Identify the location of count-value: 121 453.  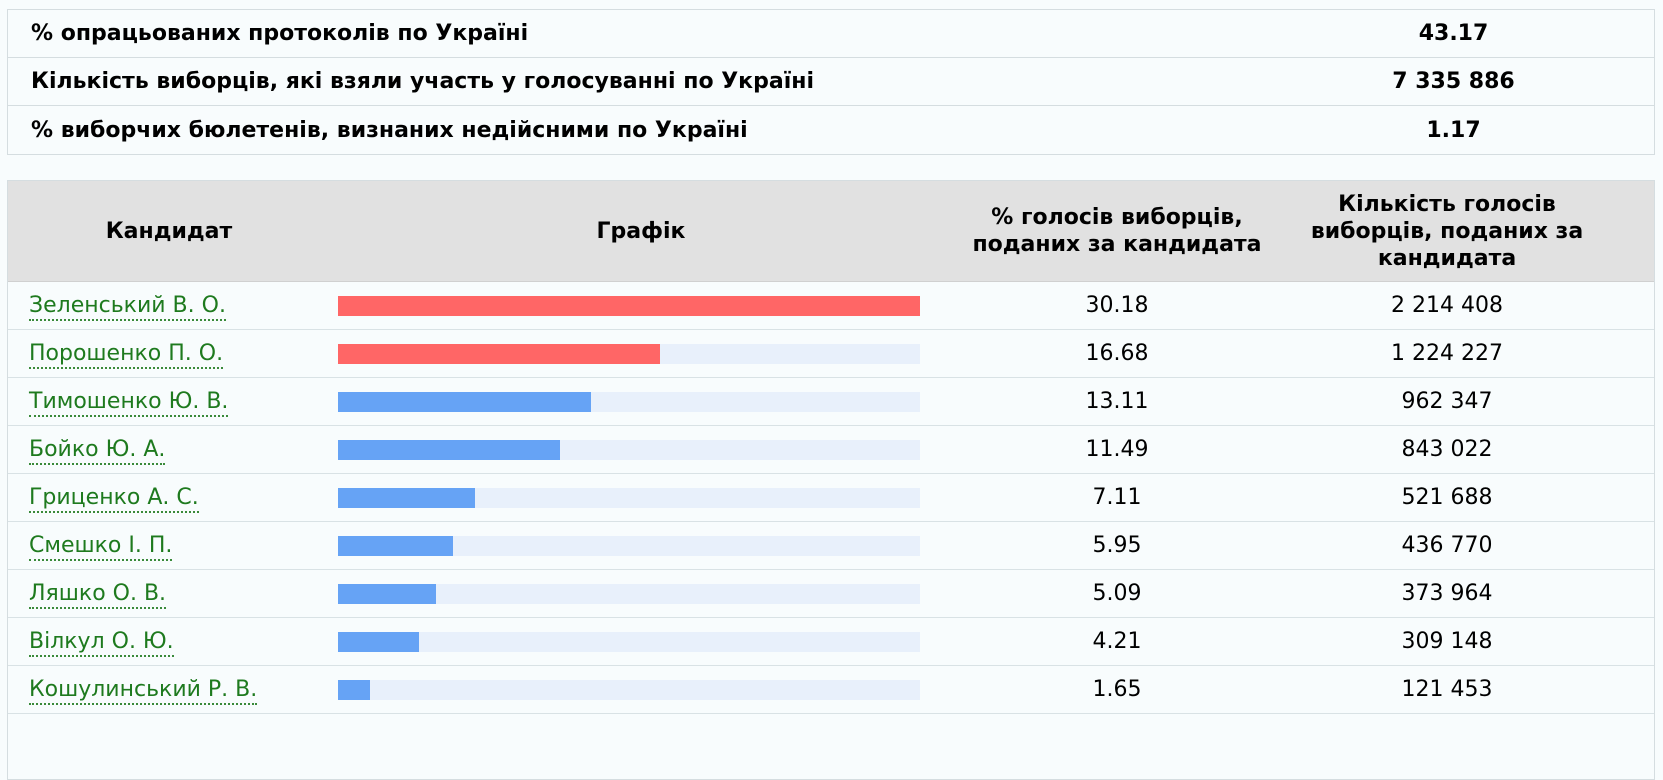
(1447, 689).